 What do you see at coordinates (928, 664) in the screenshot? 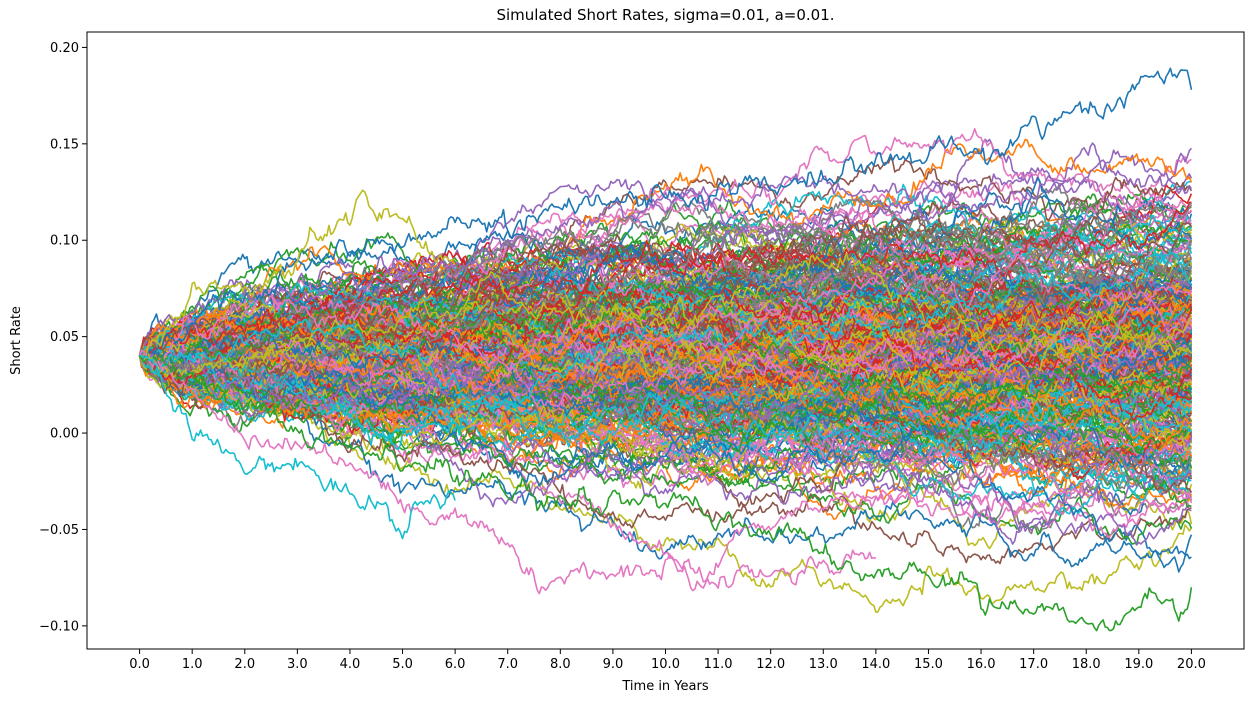
I see `x-tick-label: 15.0` at bounding box center [928, 664].